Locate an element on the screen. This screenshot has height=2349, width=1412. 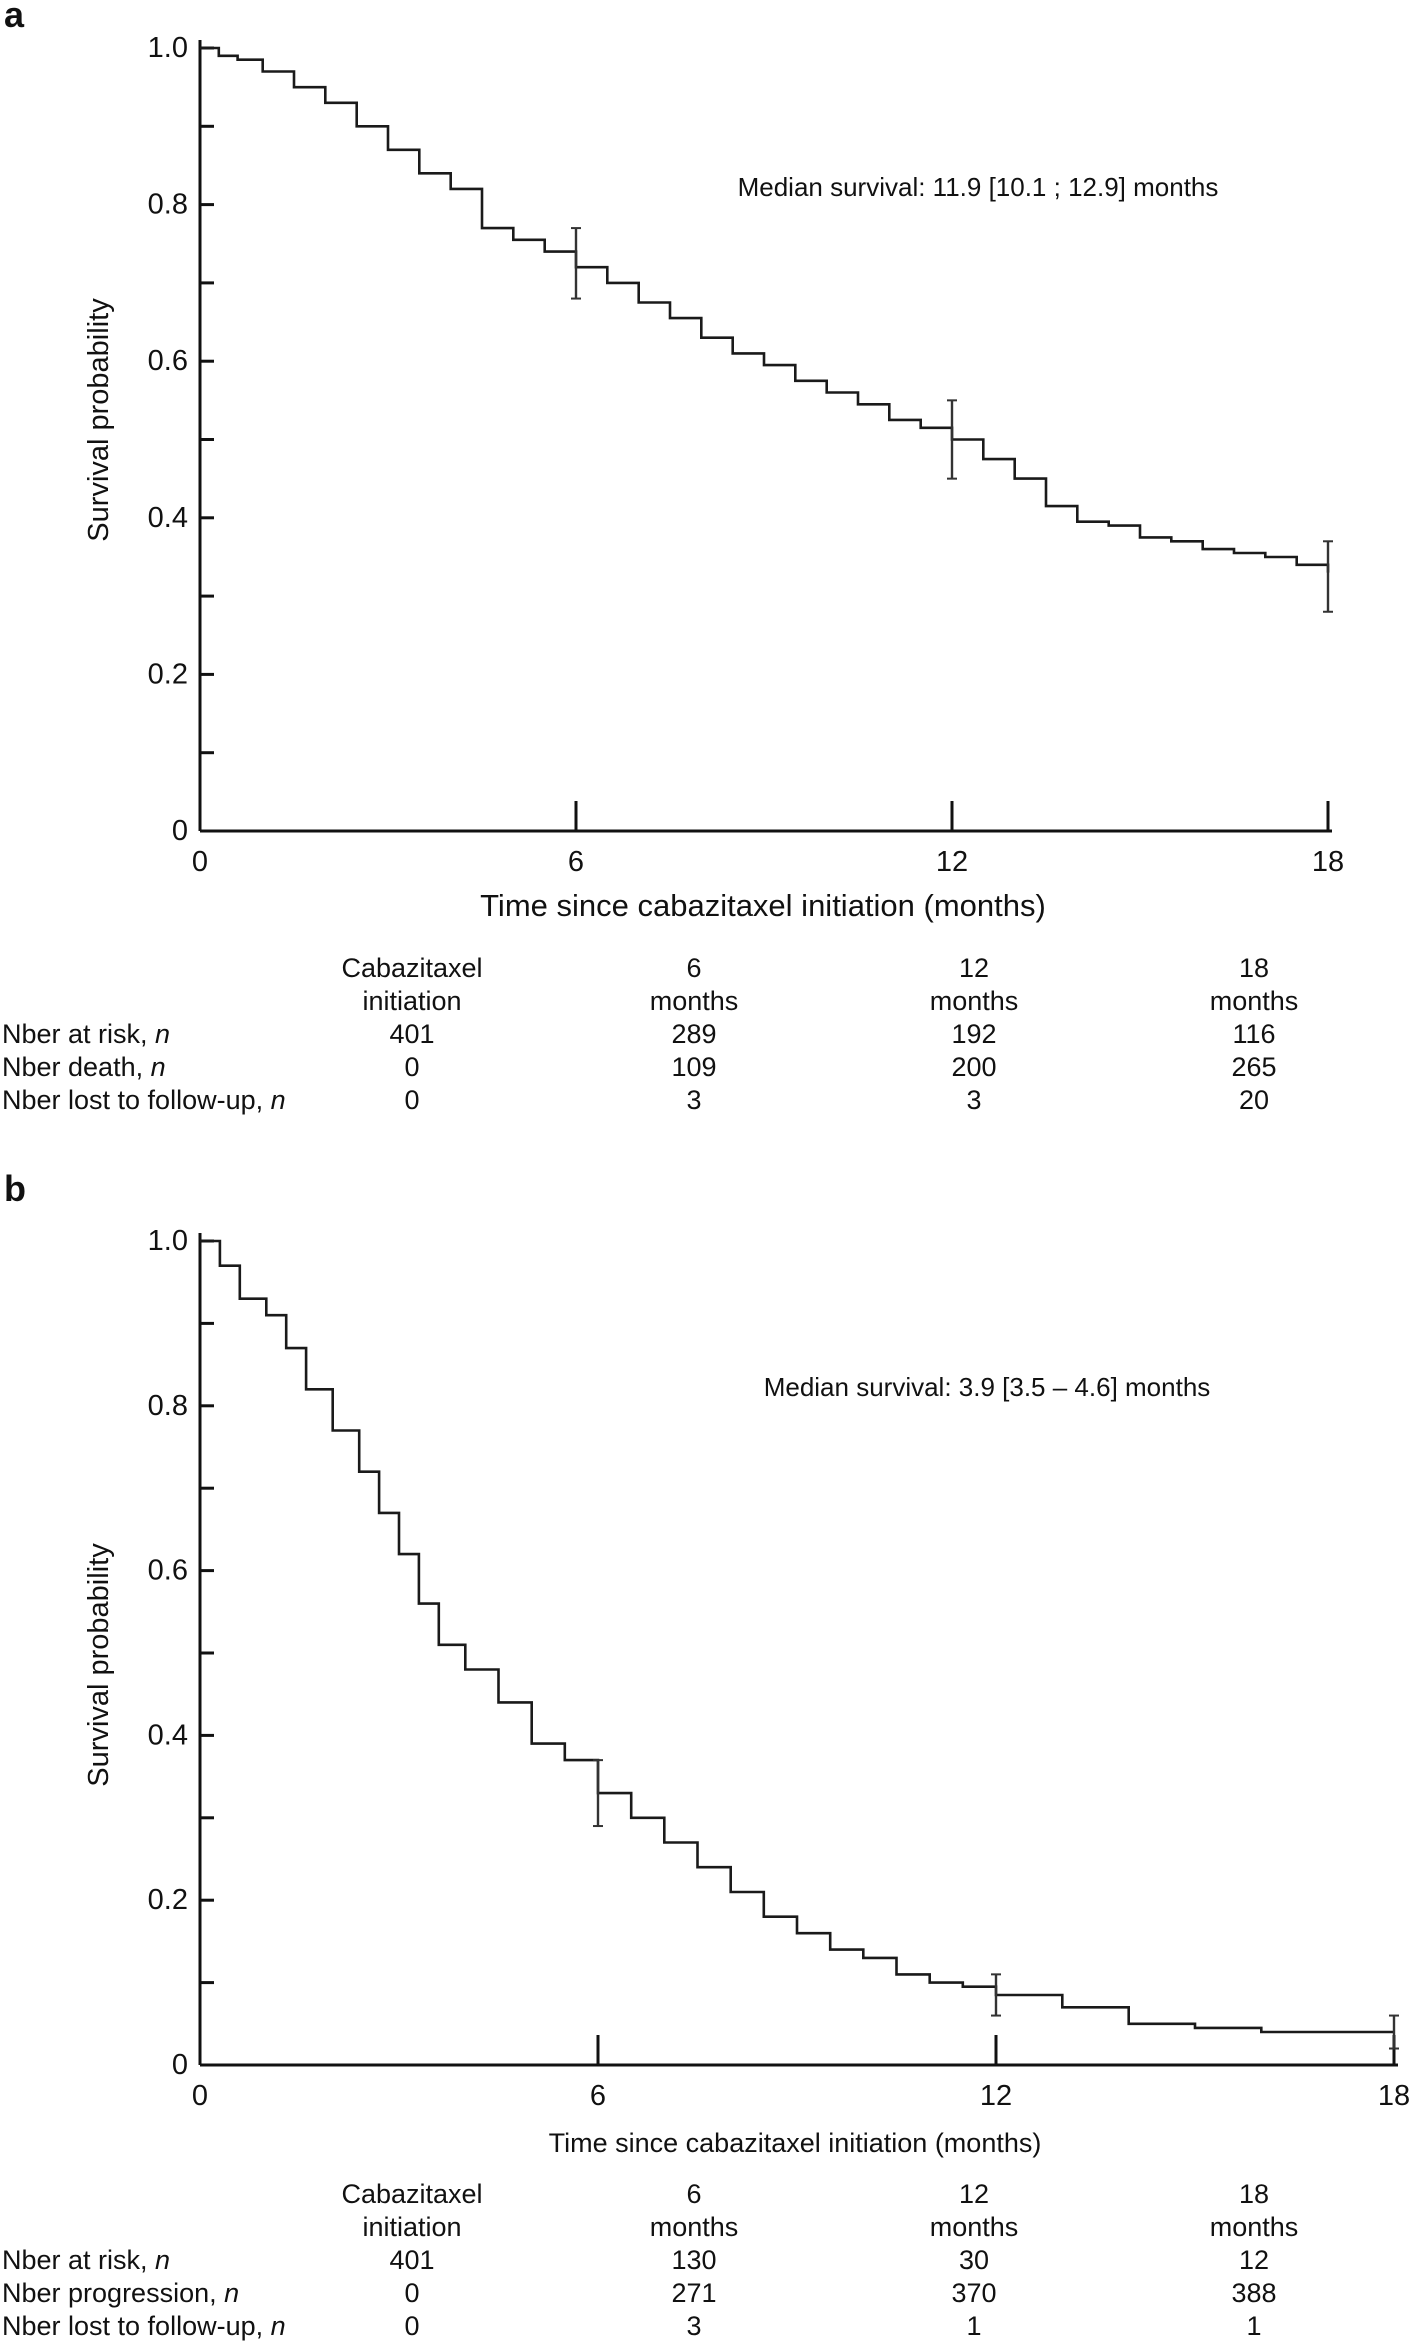
chart-a-y-tick-label-2: 0.4 is located at coordinates (168, 518).